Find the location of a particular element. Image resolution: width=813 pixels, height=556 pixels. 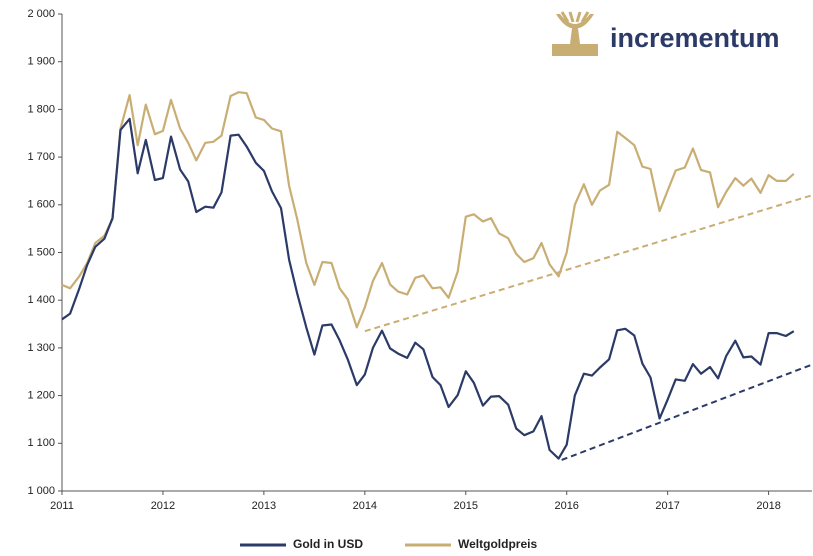

y-tick-label: 1 700 is located at coordinates (41, 157).